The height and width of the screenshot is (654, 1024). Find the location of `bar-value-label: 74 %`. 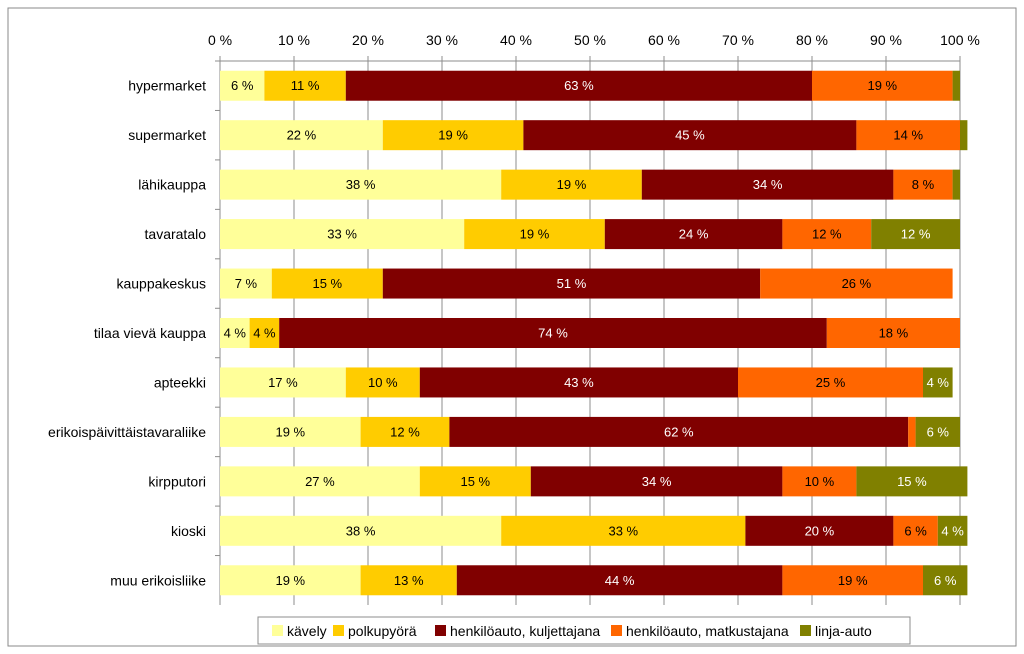

bar-value-label: 74 % is located at coordinates (553, 333).